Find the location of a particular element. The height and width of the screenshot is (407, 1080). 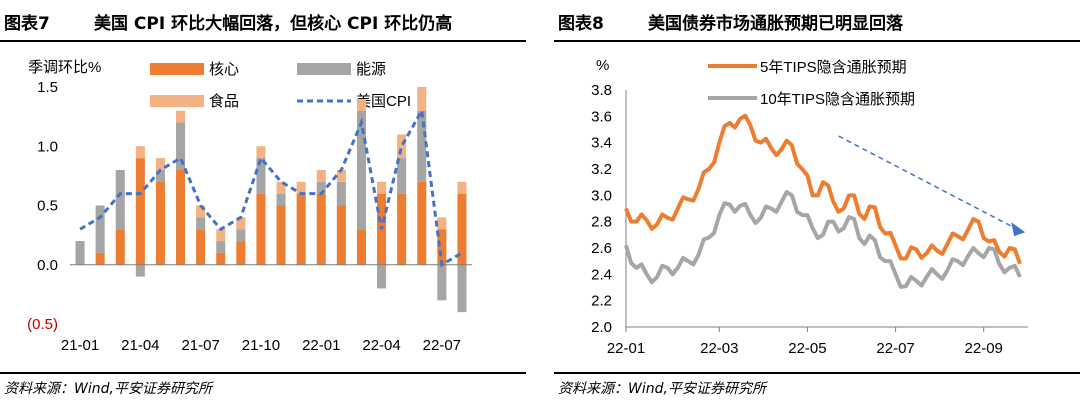

left-y-tick-label: 1.0 is located at coordinates (47, 146).